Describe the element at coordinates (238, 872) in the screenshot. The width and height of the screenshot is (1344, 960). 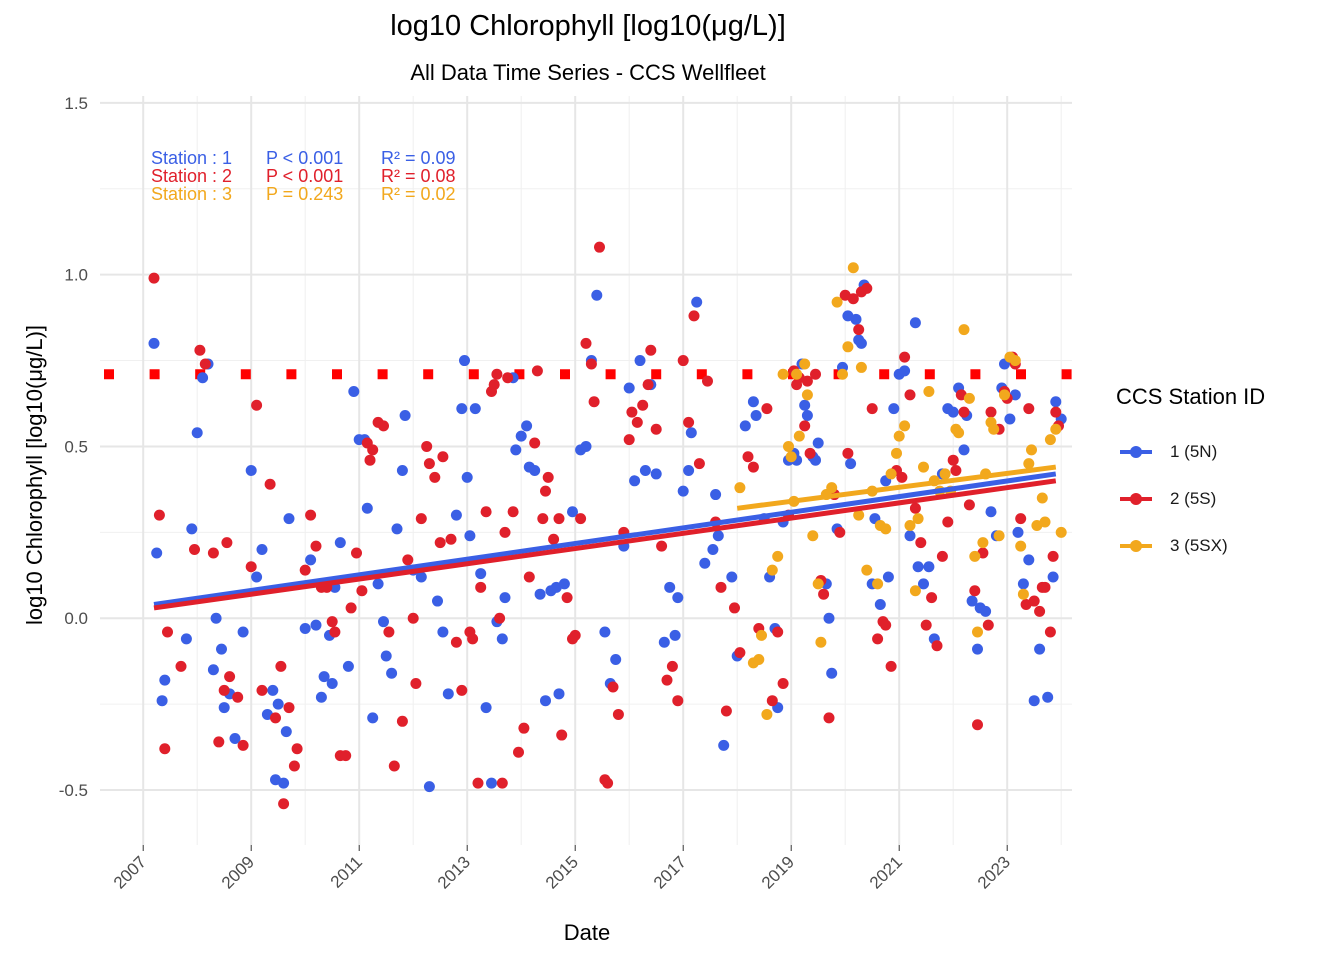
I see `x-tick-label: 2009` at that location.